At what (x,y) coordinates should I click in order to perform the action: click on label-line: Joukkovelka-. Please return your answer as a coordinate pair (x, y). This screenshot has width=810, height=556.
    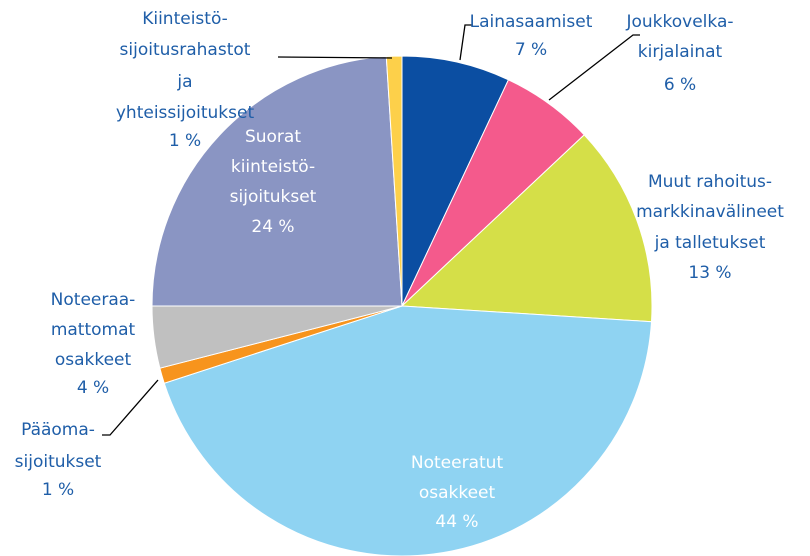
    Looking at the image, I should click on (679, 22).